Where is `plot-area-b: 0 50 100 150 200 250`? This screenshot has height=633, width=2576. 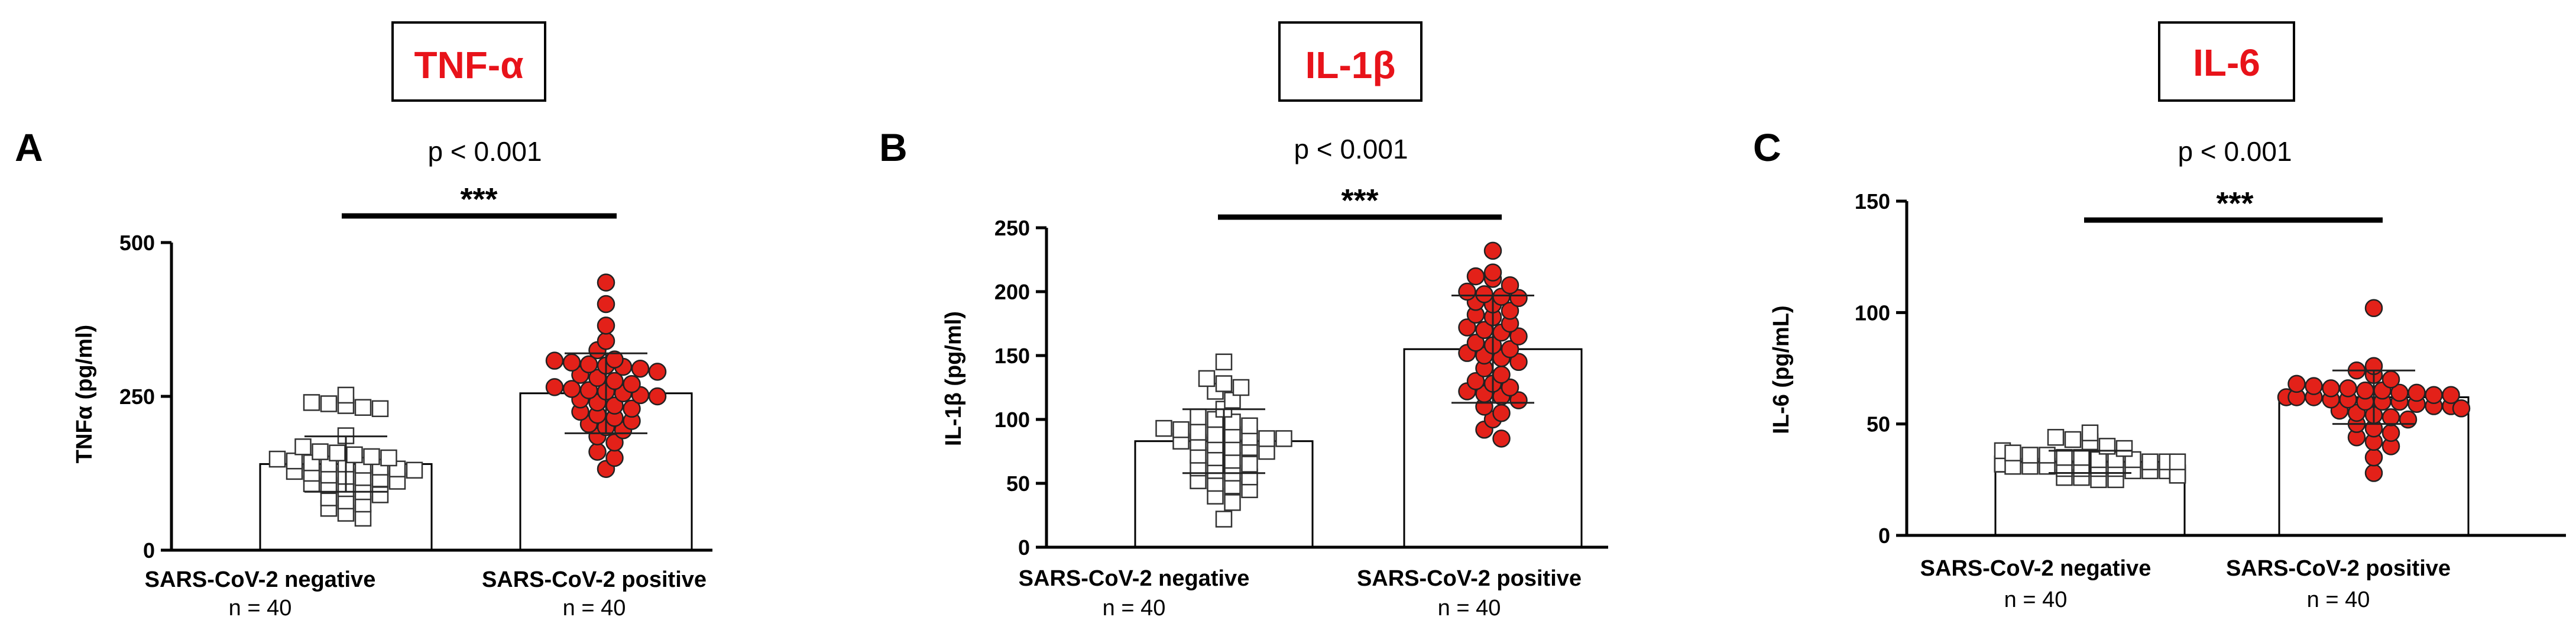 plot-area-b: 0 50 100 150 200 250 is located at coordinates (1301, 388).